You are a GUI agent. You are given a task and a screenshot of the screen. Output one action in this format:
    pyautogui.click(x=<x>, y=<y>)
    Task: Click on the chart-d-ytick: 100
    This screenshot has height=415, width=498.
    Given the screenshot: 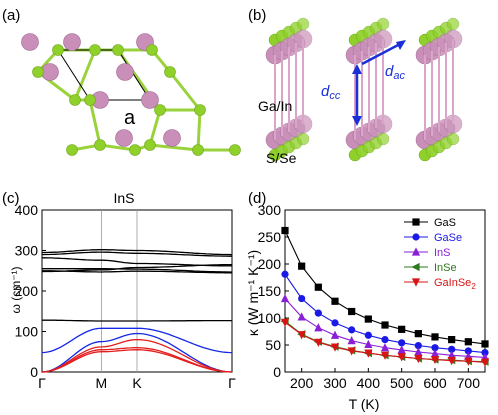 What is the action you would take?
    pyautogui.click(x=270, y=318)
    